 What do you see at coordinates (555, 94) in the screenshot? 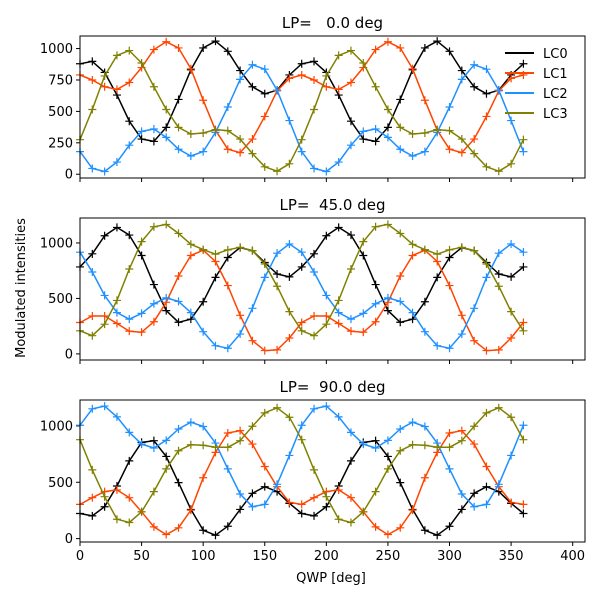
I see `legend-label-lc2: LC2` at bounding box center [555, 94].